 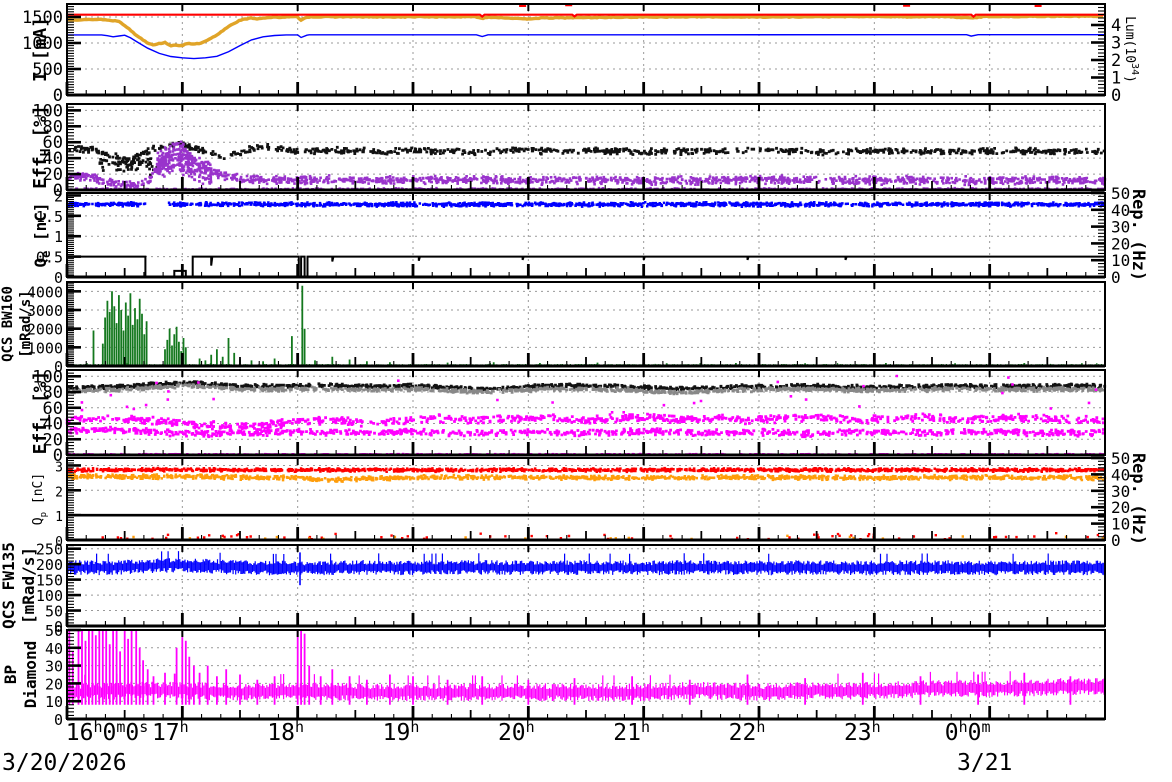 I want to click on svg-text: EffL​ [%], so click(x=42, y=413).